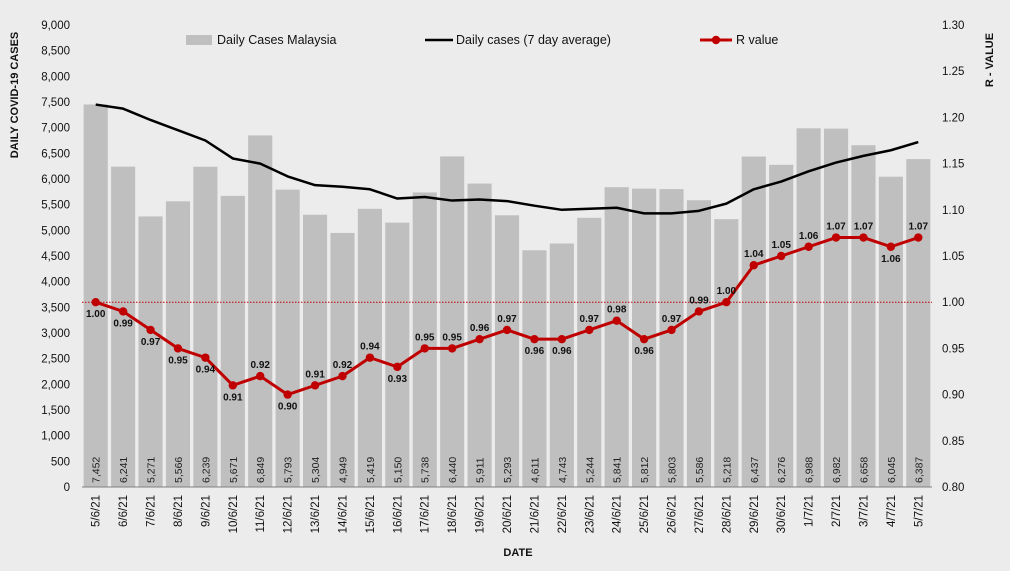 This screenshot has height=571, width=1010. Describe the element at coordinates (289, 470) in the screenshot. I see `bar-value-label: 5,793` at that location.